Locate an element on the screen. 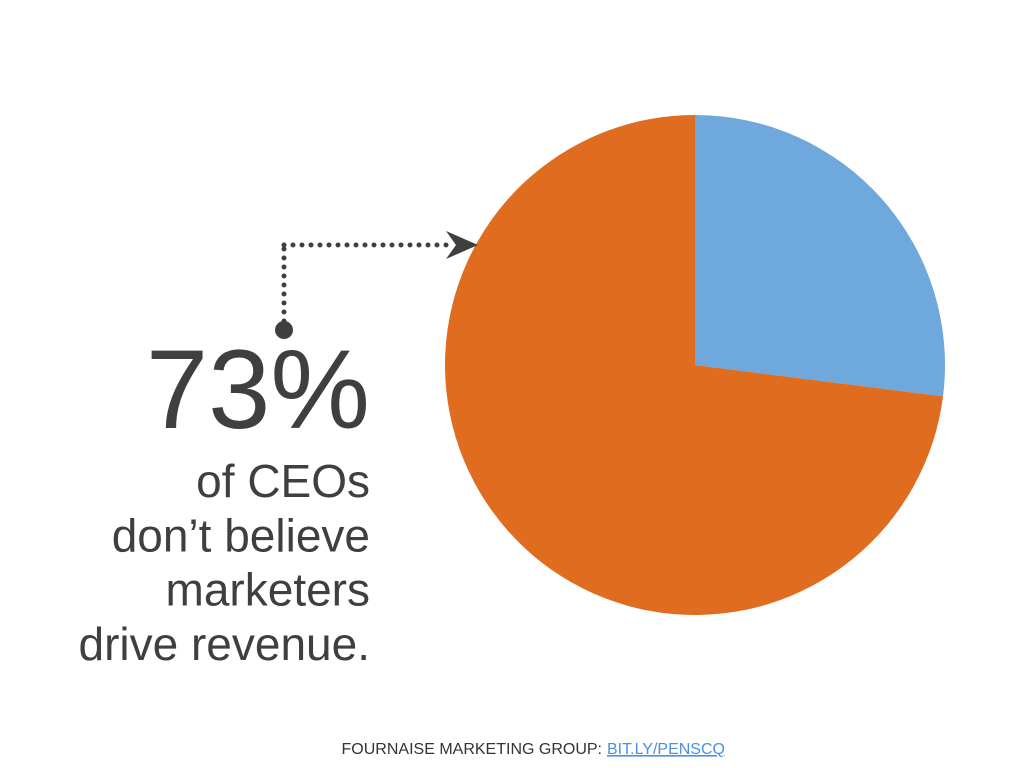 This screenshot has width=1024, height=768. annotation-line: don’t believe is located at coordinates (241, 535).